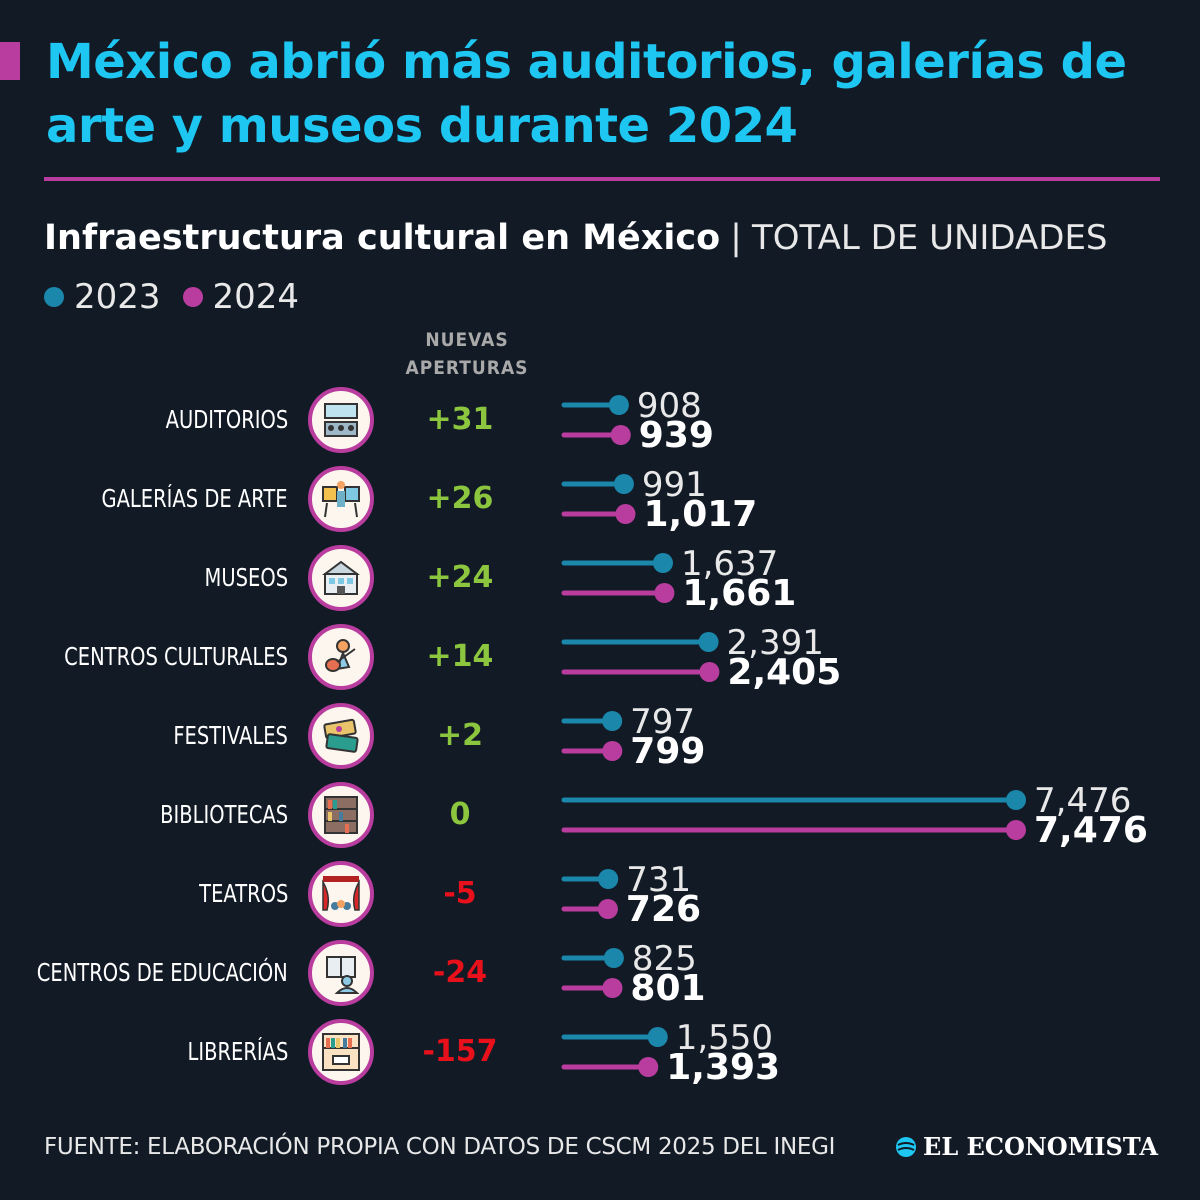  Describe the element at coordinates (667, 751) in the screenshot. I see `value-label-2024: 799` at that location.